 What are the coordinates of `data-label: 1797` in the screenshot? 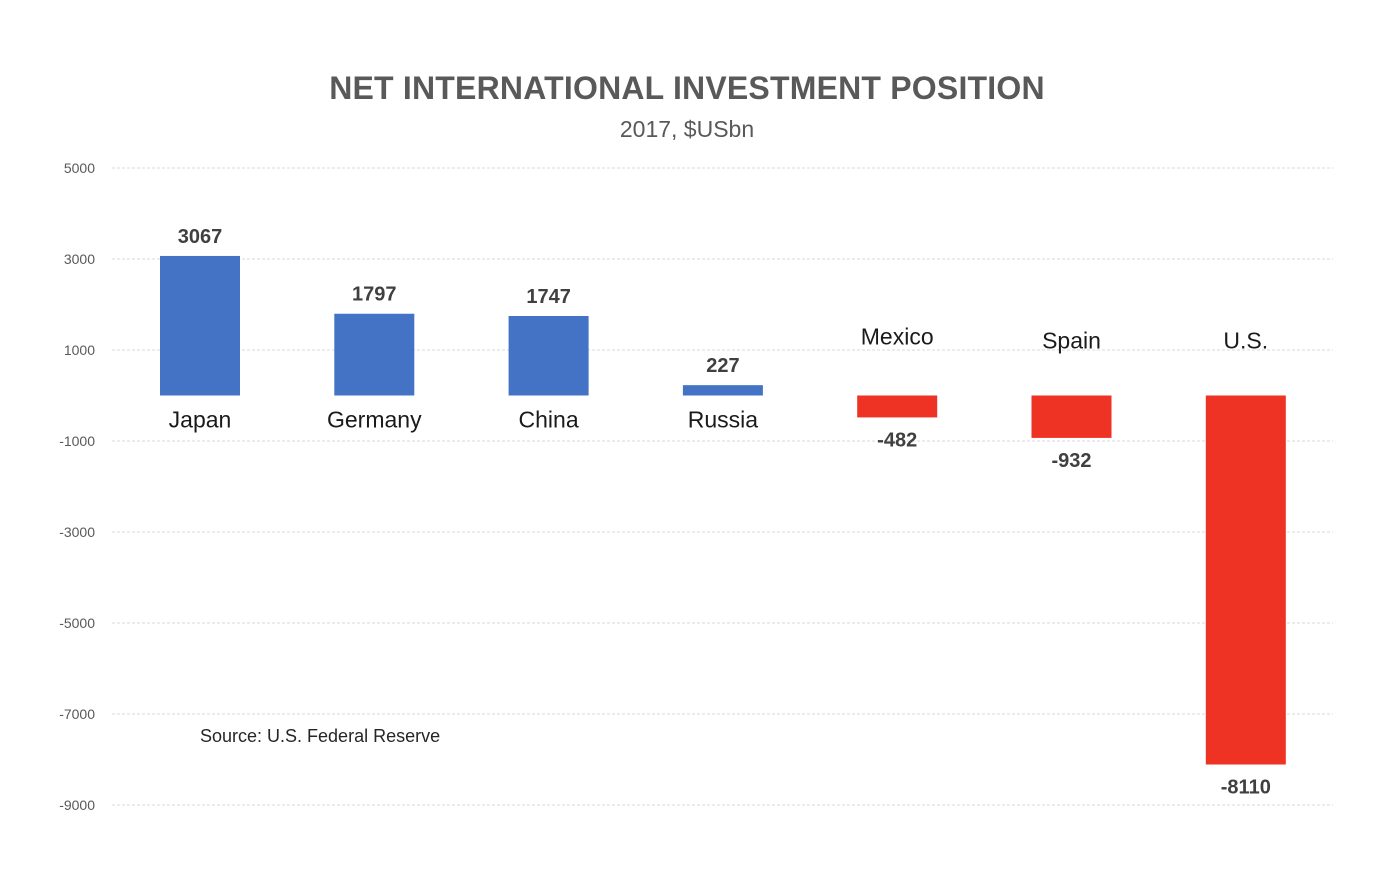 It's located at (374, 295).